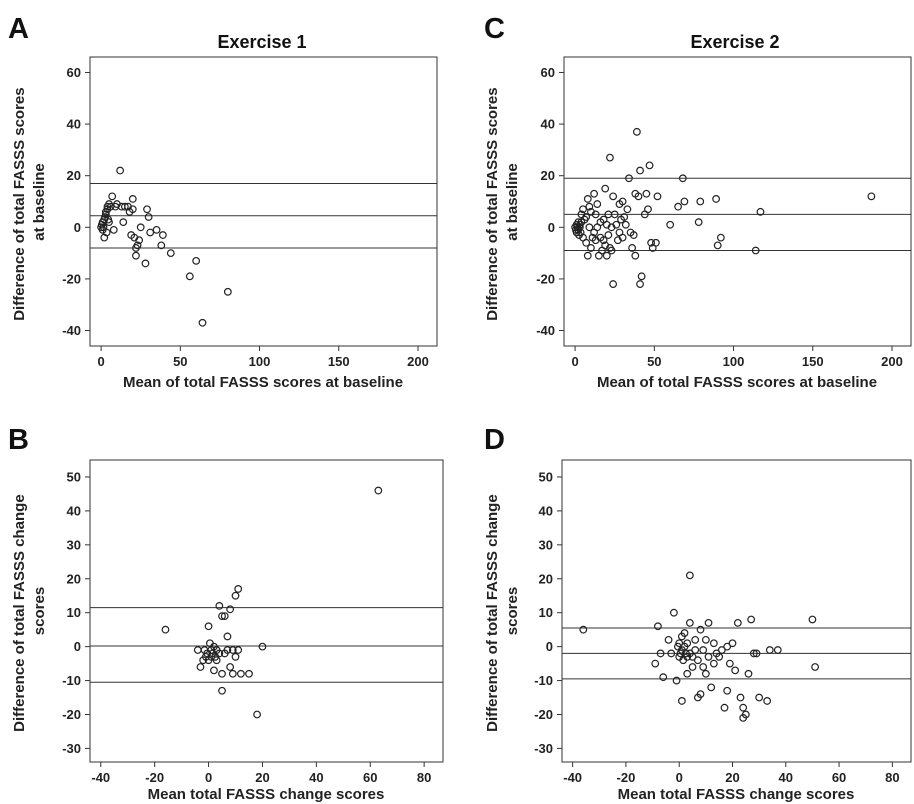  I want to click on x-tick-label-a-1: 50, so click(180, 361).